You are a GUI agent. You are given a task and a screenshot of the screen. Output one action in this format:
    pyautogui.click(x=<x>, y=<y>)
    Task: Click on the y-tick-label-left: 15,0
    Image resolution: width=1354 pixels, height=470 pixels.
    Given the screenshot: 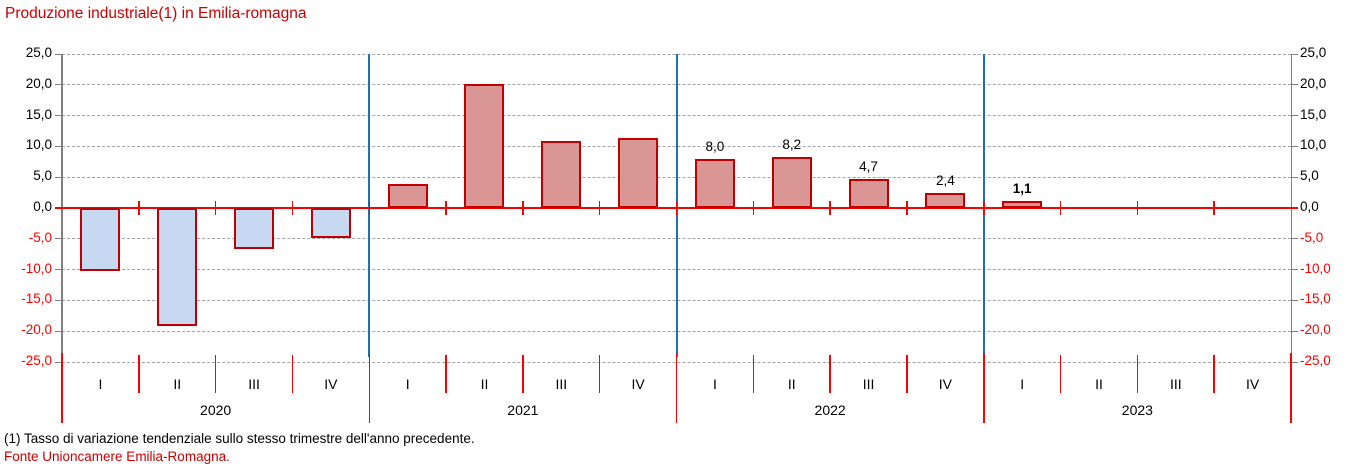 What is the action you would take?
    pyautogui.click(x=38, y=114)
    